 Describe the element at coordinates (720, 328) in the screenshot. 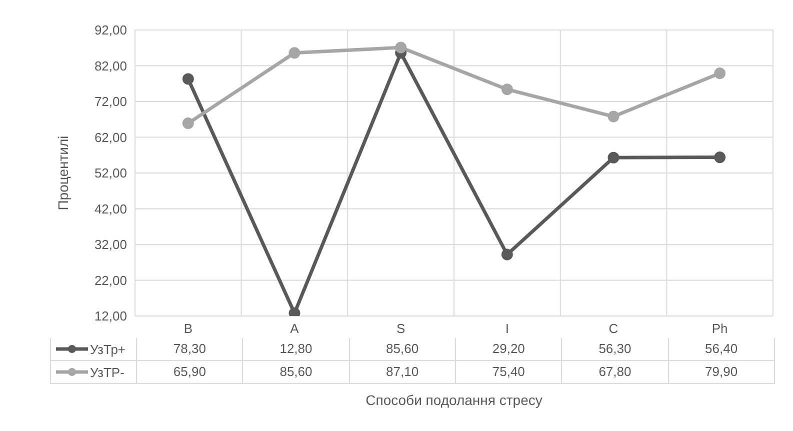

I see `x-tick-label: Ph` at that location.